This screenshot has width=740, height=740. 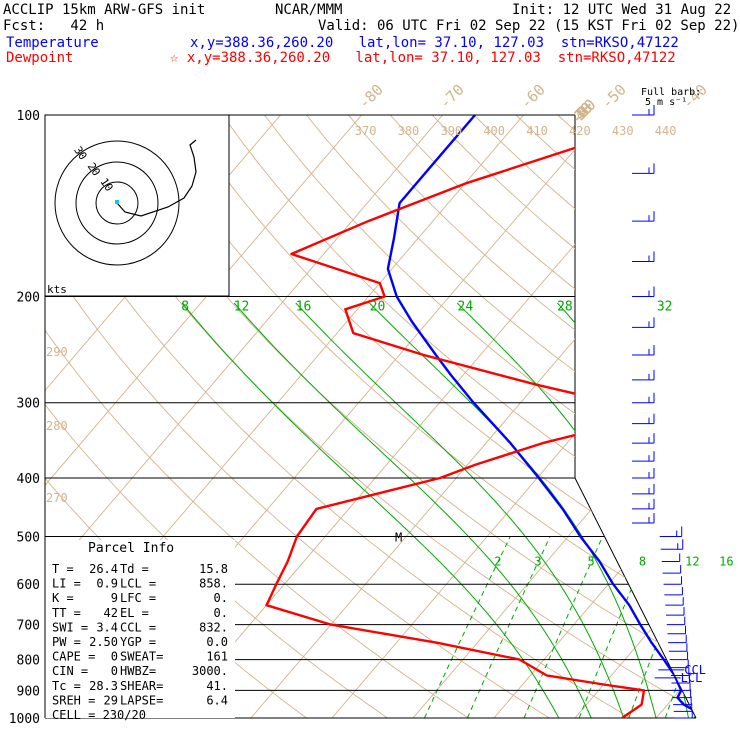 What do you see at coordinates (70, 627) in the screenshot?
I see `parcel-info-key: SWI =` at bounding box center [70, 627].